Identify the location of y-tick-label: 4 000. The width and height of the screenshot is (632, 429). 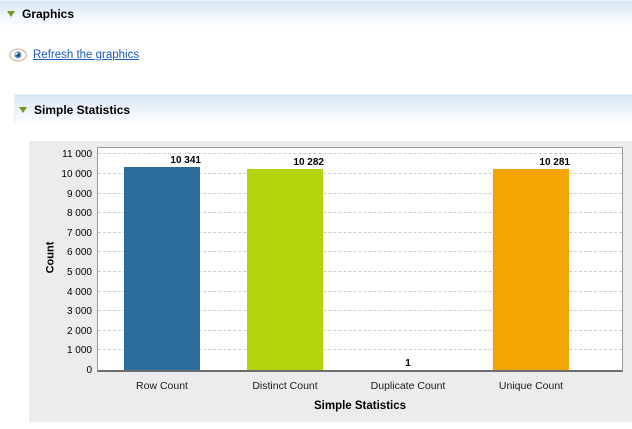
(79, 292).